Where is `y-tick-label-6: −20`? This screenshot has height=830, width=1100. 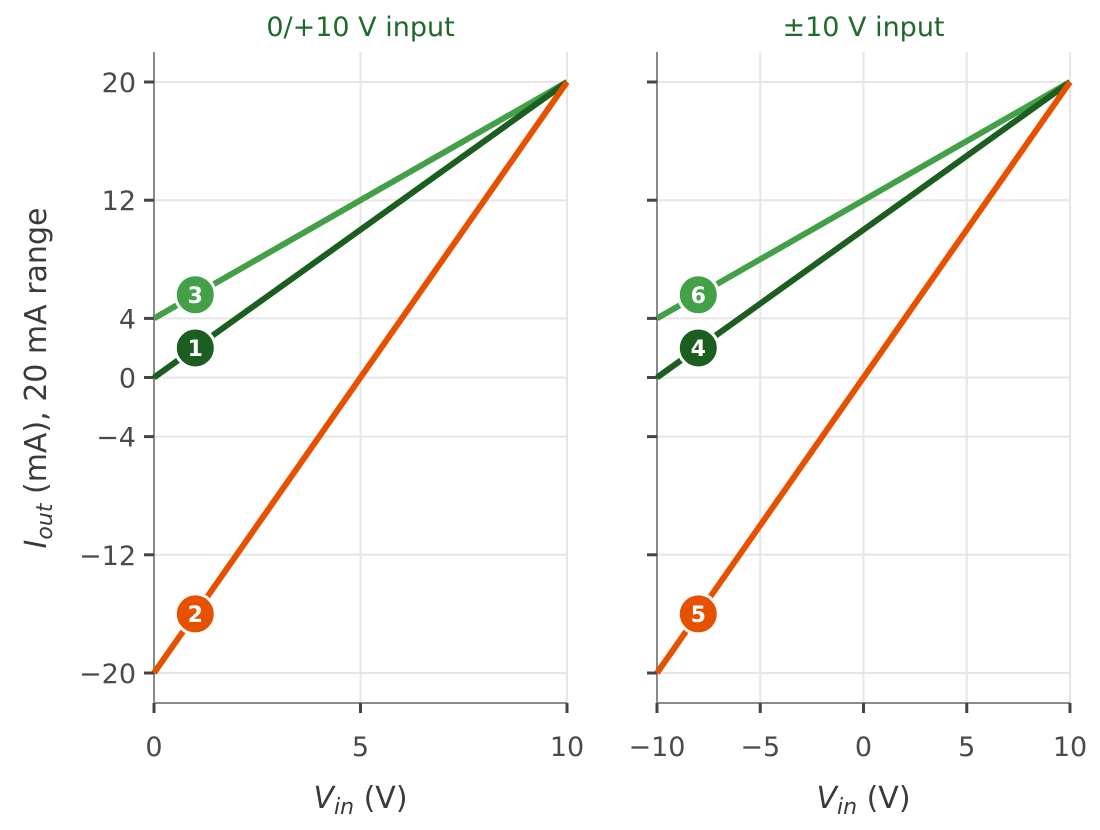 y-tick-label-6: −20 is located at coordinates (107, 674).